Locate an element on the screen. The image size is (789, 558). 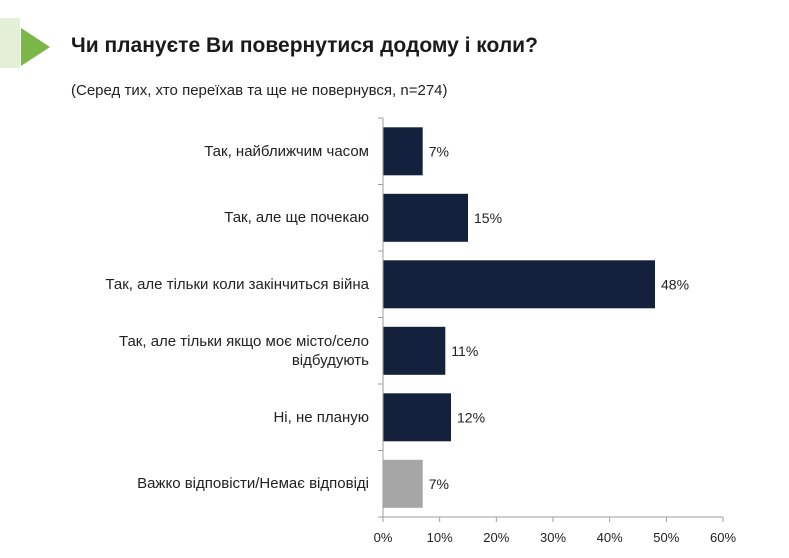
x-tick-label: 10% is located at coordinates (440, 537).